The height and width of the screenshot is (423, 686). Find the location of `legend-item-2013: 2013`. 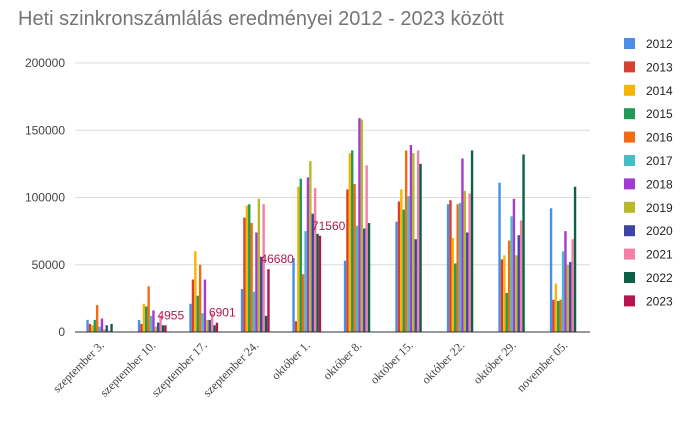

legend-item-2013: 2013 is located at coordinates (648, 67).